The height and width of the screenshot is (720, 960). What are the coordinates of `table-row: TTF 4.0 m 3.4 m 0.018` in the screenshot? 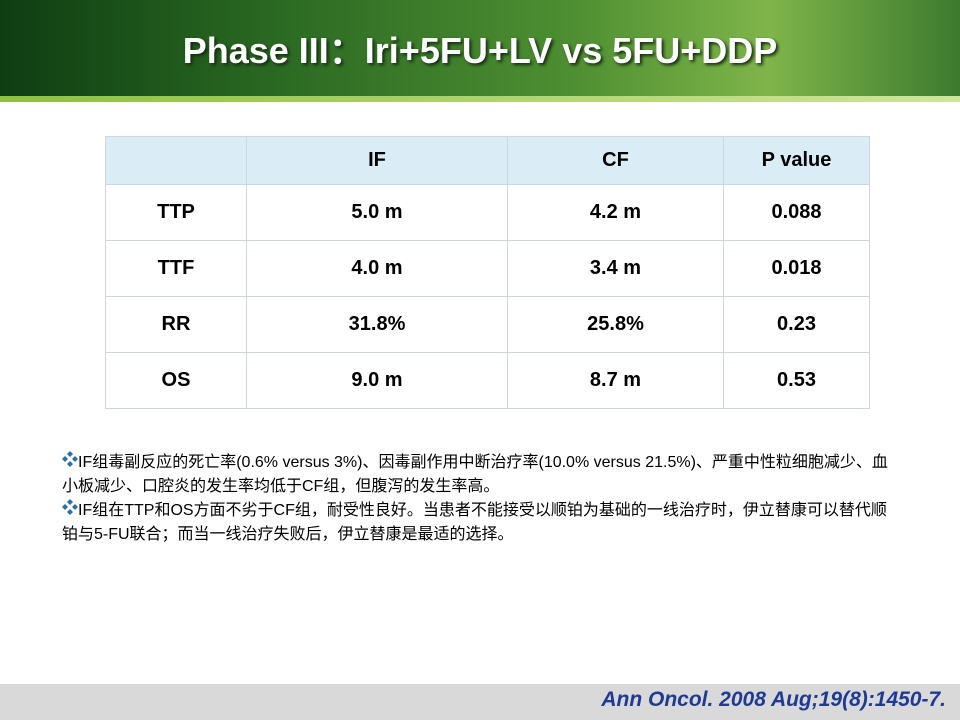 It's located at (487, 268).